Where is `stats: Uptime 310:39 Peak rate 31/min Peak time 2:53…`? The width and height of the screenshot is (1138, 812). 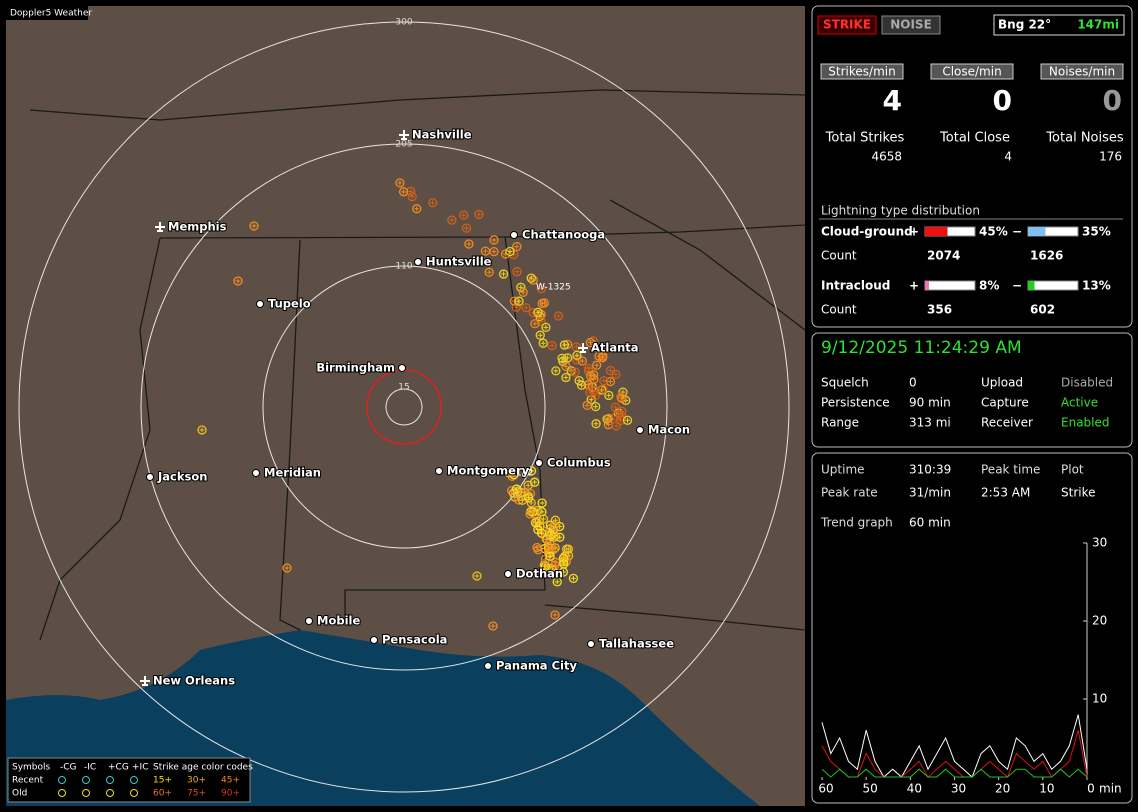 stats: Uptime 310:39 Peak rate 31/min Peak time 2:53… is located at coordinates (969, 629).